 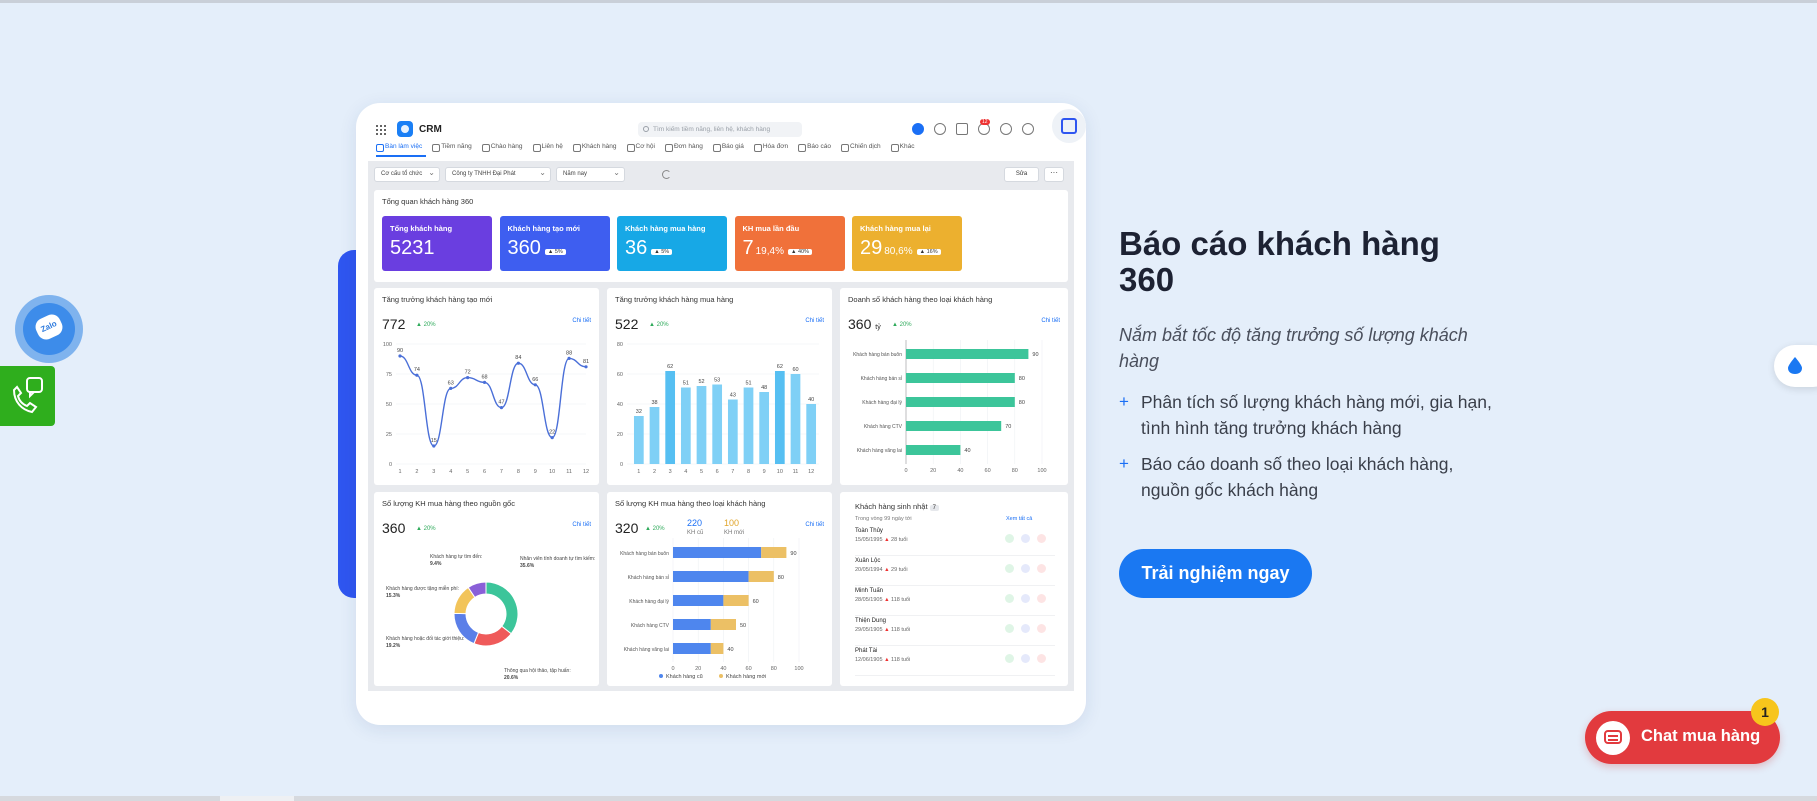 I want to click on tab-item: Chào hàng, so click(x=502, y=147).